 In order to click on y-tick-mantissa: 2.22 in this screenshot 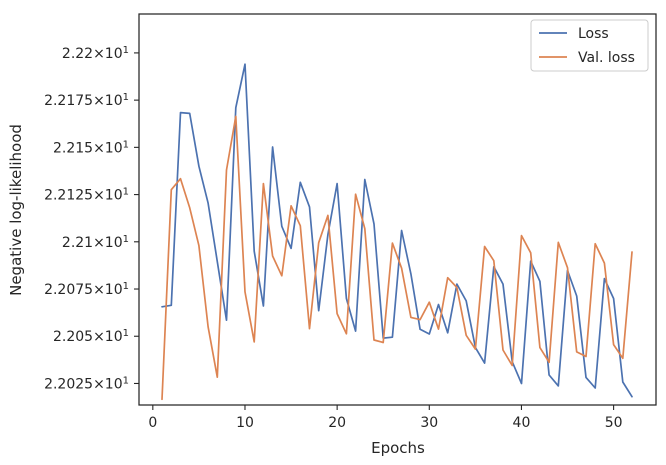, I will do `click(77, 54)`.